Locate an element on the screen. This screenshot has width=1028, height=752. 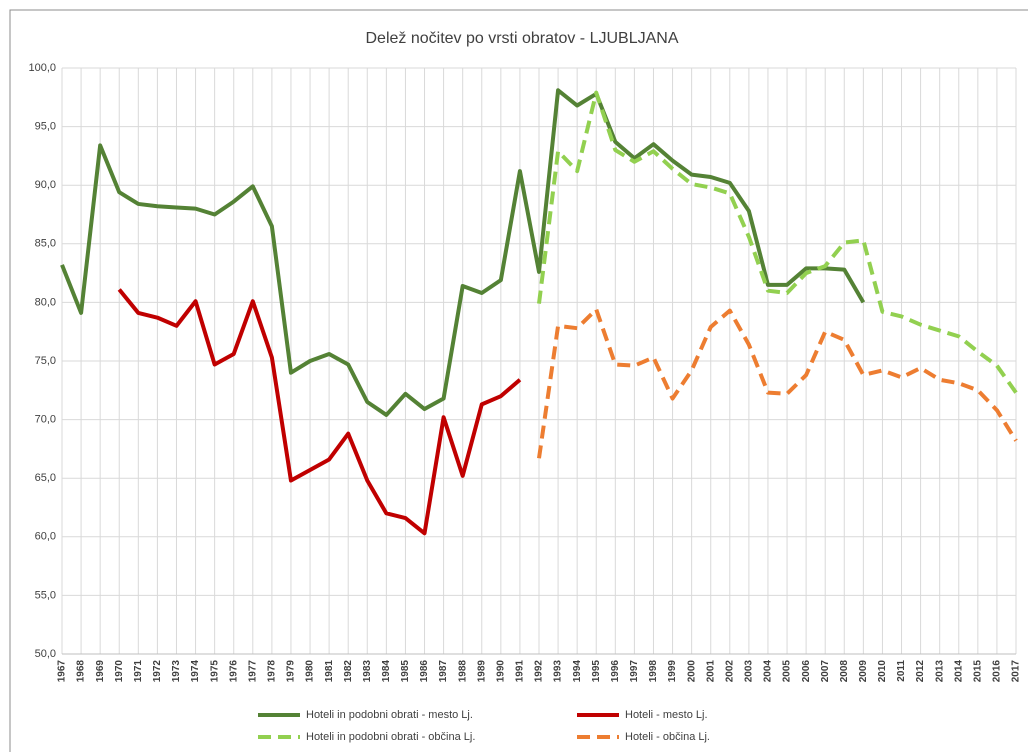
x-tick-label: 2005 is located at coordinates (787, 671).